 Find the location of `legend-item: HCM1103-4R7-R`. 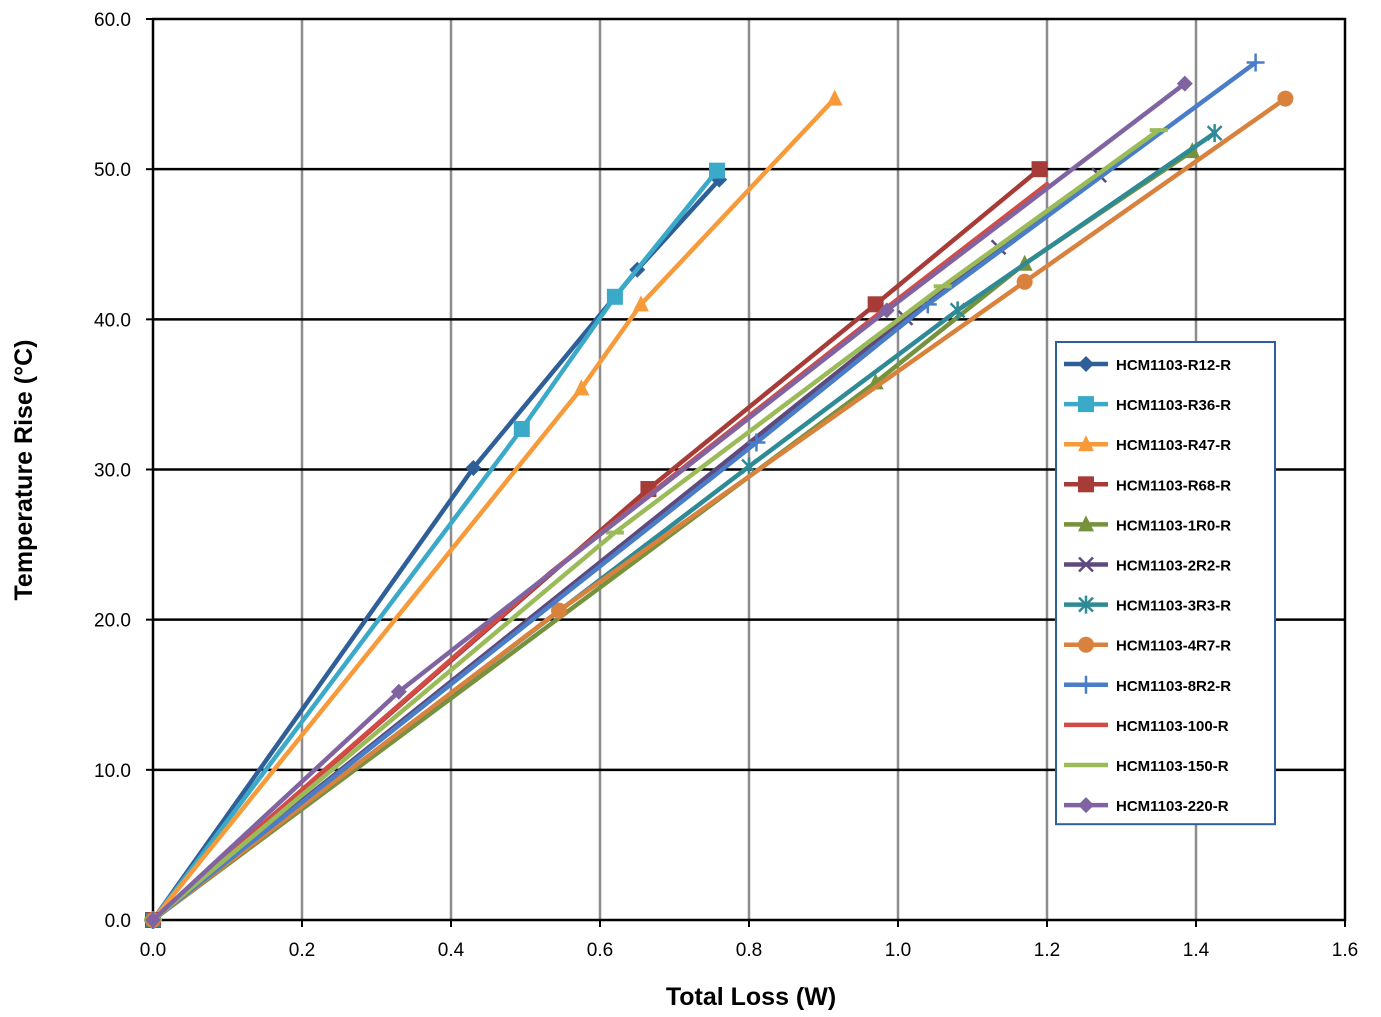

legend-item: HCM1103-4R7-R is located at coordinates (1147, 645).